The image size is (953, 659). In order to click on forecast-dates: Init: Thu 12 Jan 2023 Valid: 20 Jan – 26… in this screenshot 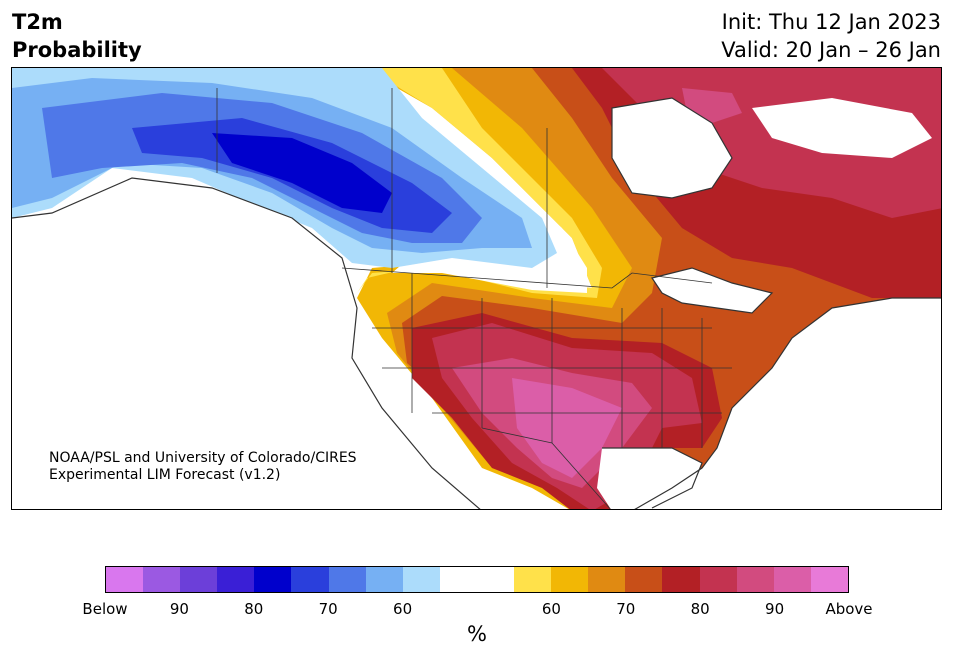, I will do `click(831, 36)`.